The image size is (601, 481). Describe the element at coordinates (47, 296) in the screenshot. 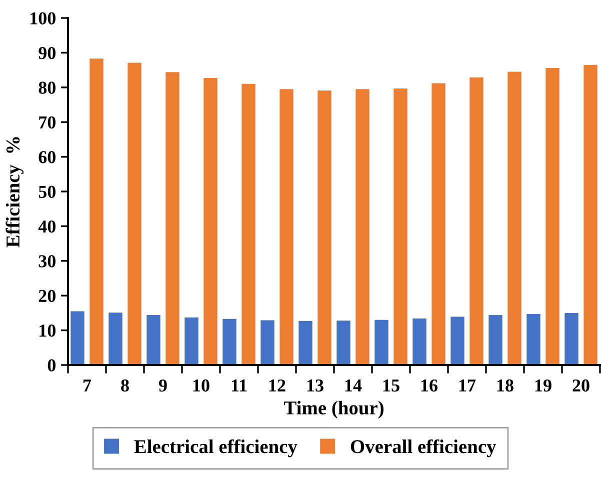

I see `y-tick-label: 20` at that location.